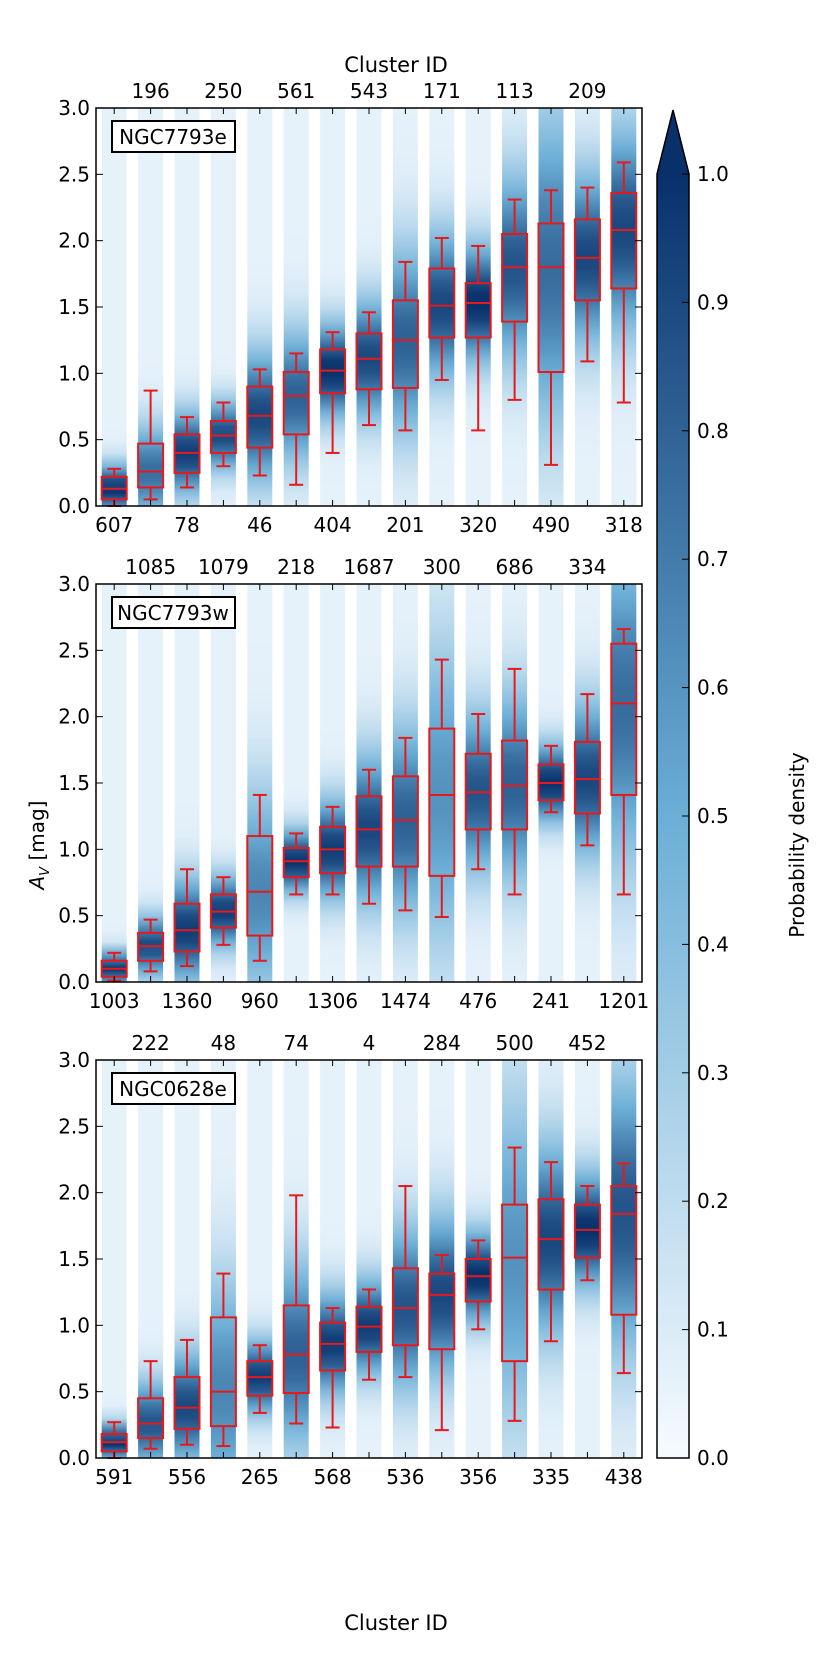  Describe the element at coordinates (296, 567) in the screenshot. I see `cluster-id-top: 218` at that location.